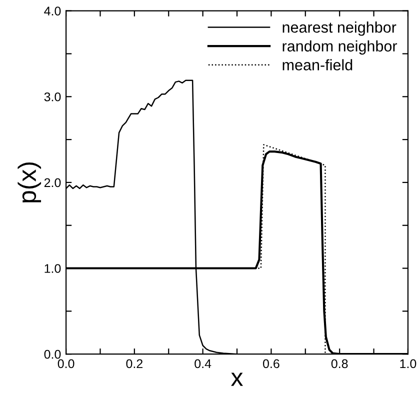 The image size is (418, 401). I want to click on legend-label: random neighbor, so click(340, 47).